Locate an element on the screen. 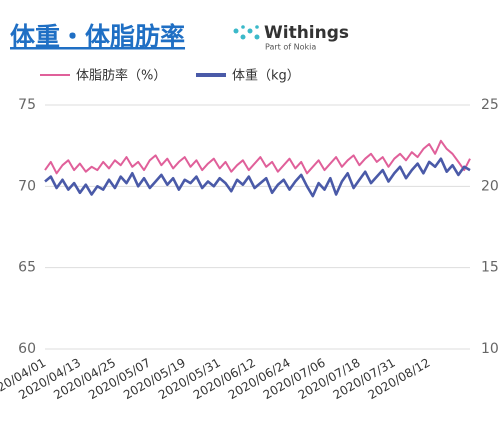 The image size is (503, 423). legend-label: 体重（kg） is located at coordinates (266, 76).